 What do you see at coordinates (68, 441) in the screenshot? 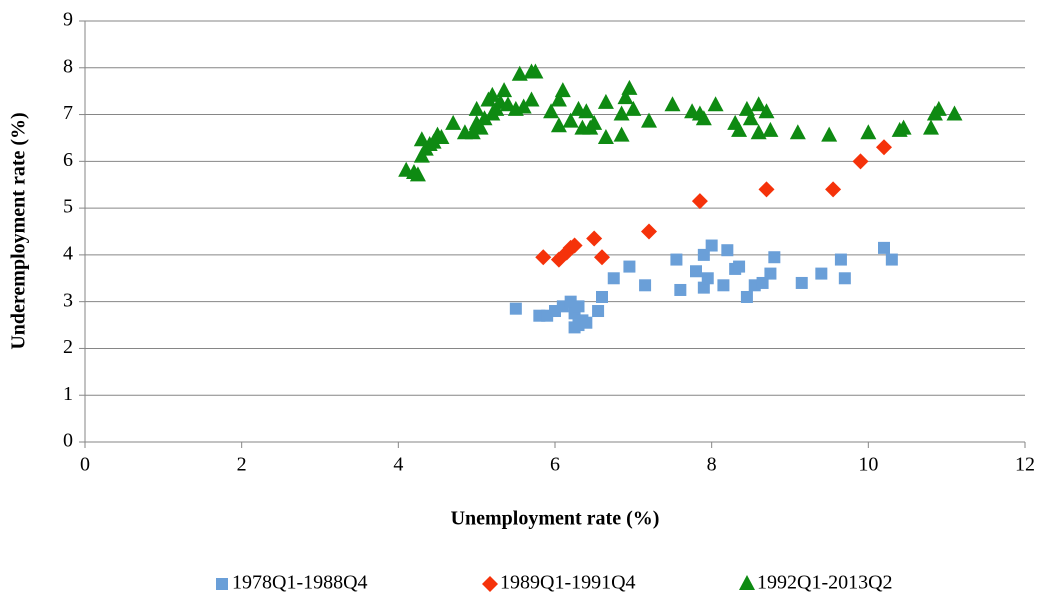
I see `y-tick-label: 0` at bounding box center [68, 441].